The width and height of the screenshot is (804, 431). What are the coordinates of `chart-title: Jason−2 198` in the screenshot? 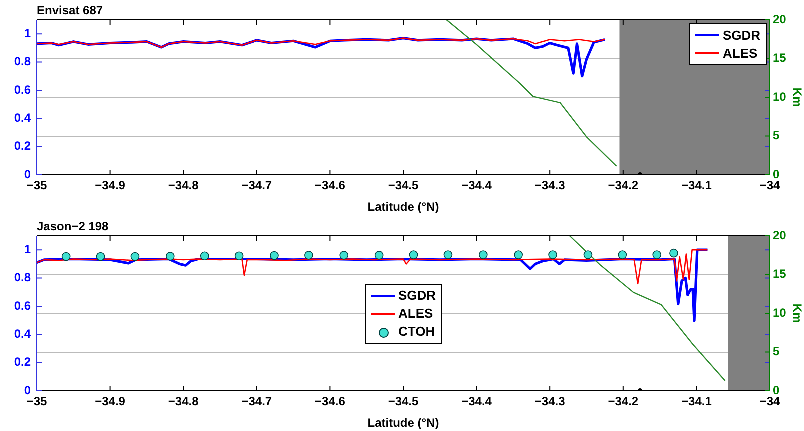 It's located at (73, 226).